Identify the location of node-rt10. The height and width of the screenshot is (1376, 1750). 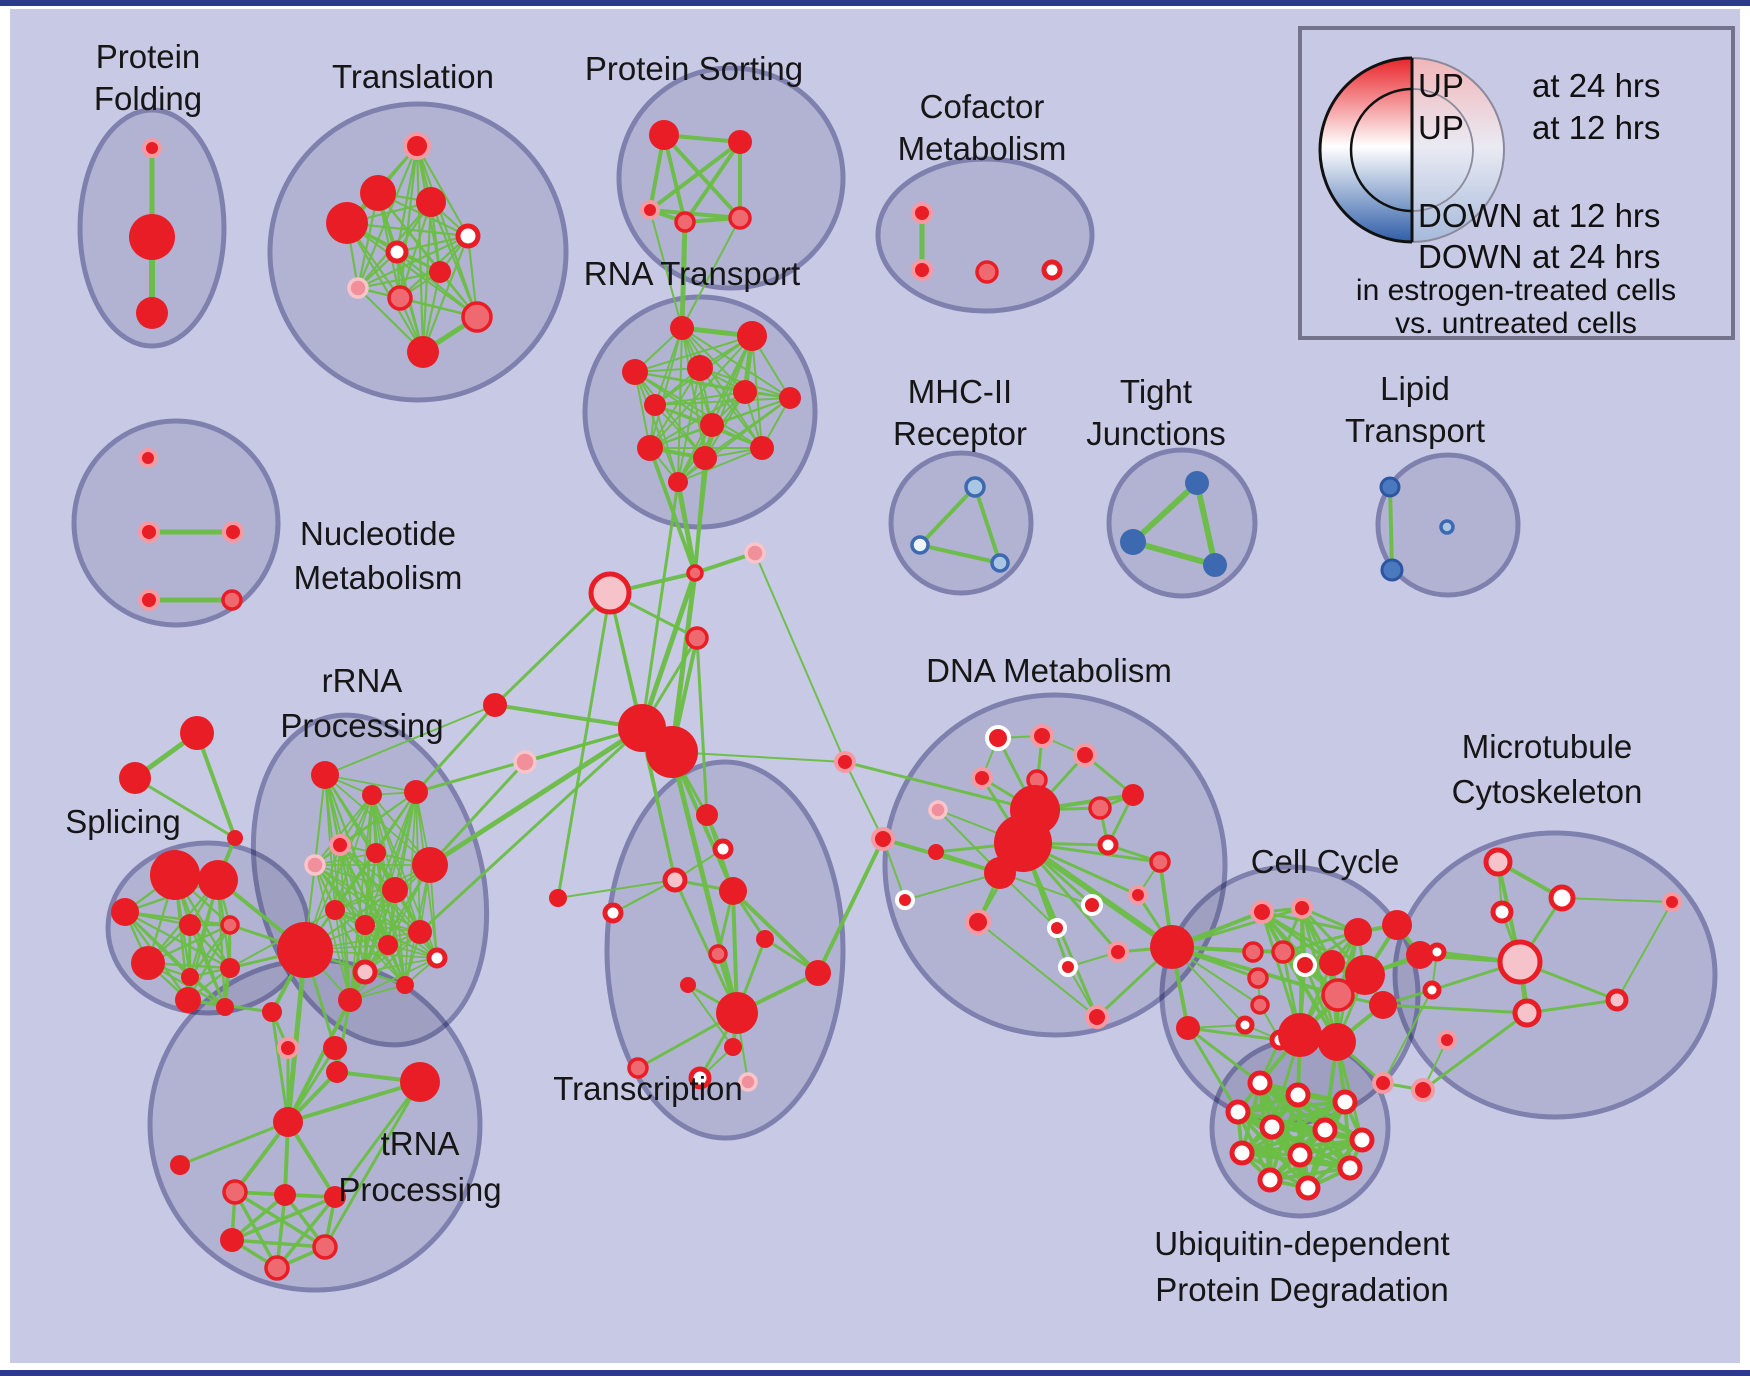
(705, 458).